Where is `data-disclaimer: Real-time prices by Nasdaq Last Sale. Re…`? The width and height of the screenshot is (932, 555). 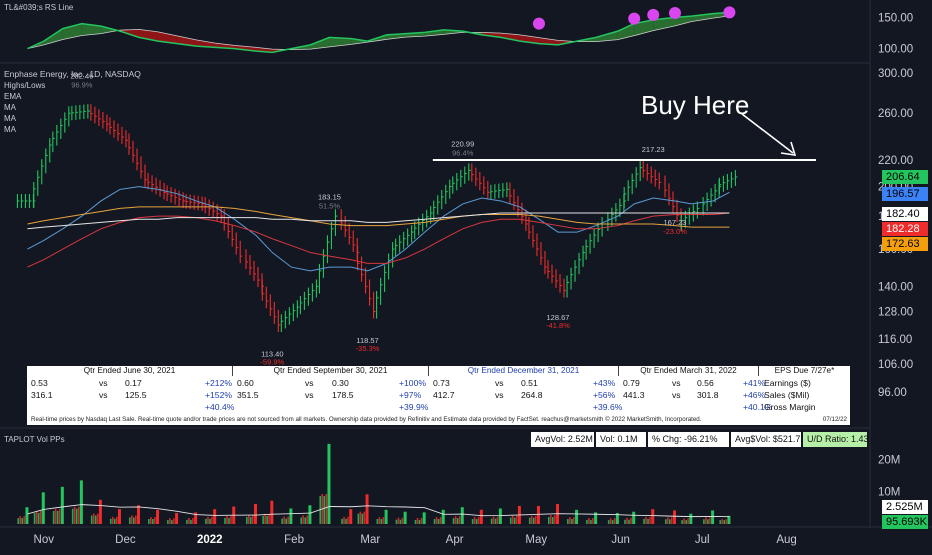
data-disclaimer: Real-time prices by Nasdaq Last Sale. Re… is located at coordinates (438, 419).